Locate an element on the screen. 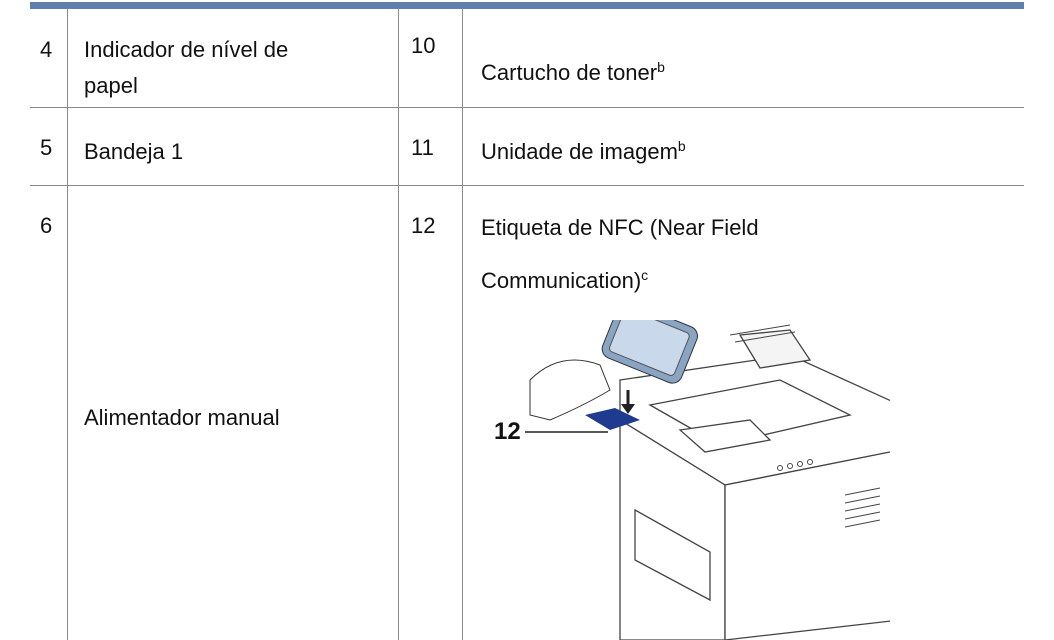 Image resolution: width=1054 pixels, height=640 pixels. item-label: Alimentador manual is located at coordinates (182, 417).